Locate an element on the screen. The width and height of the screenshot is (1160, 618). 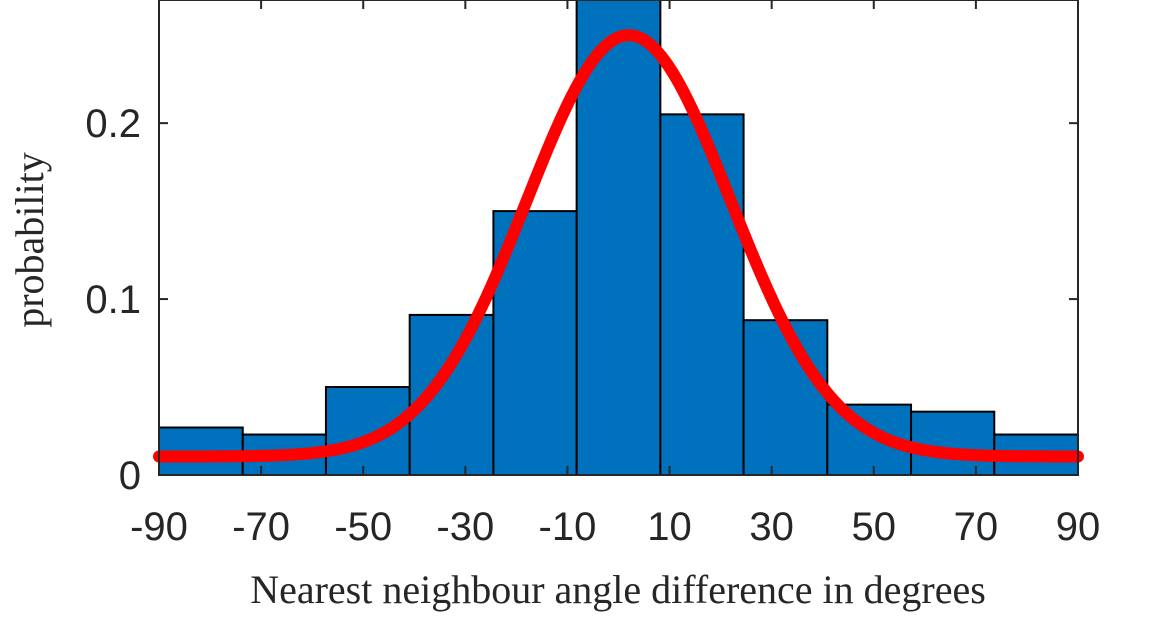
x-tick-label: 30 is located at coordinates (771, 527).